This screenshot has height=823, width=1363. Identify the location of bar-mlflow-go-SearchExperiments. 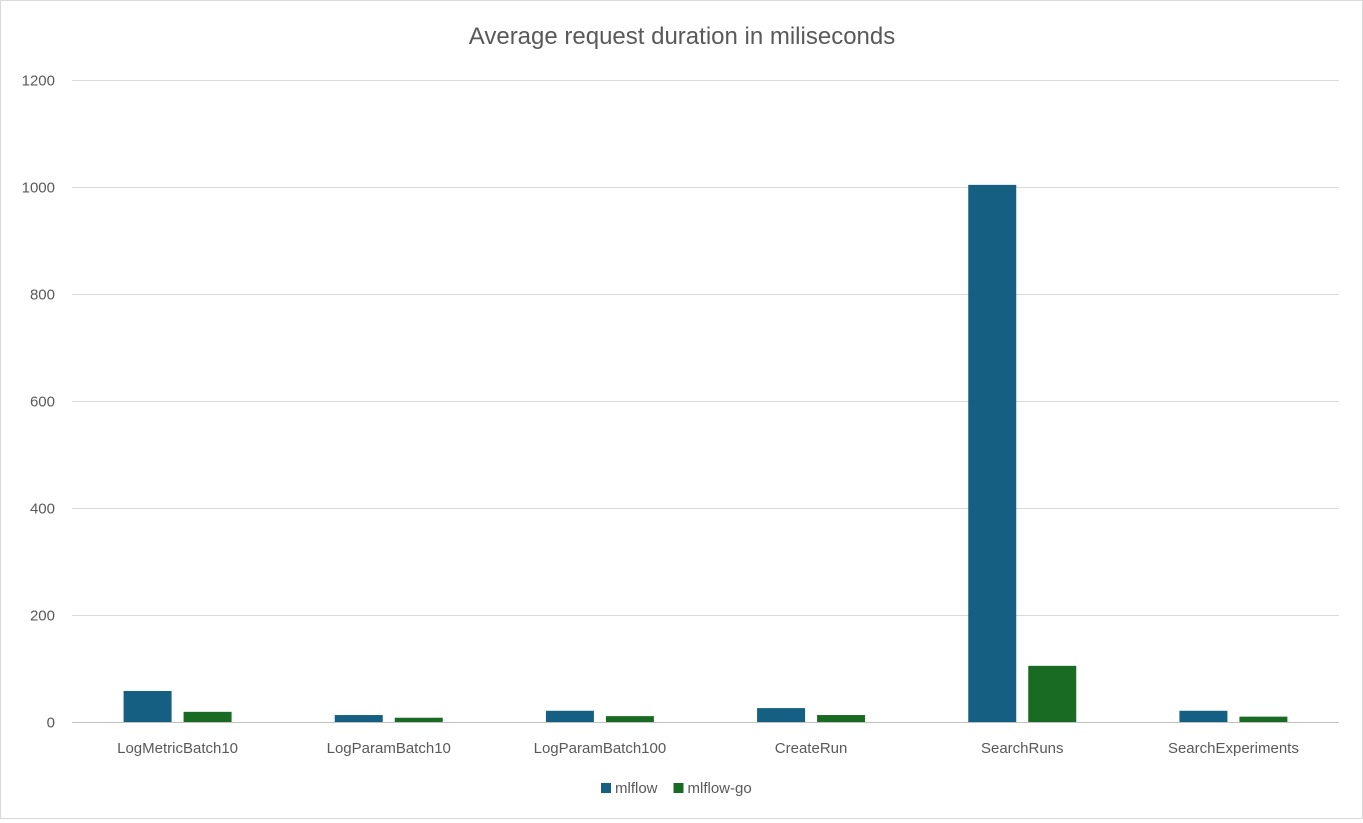
(1263, 719).